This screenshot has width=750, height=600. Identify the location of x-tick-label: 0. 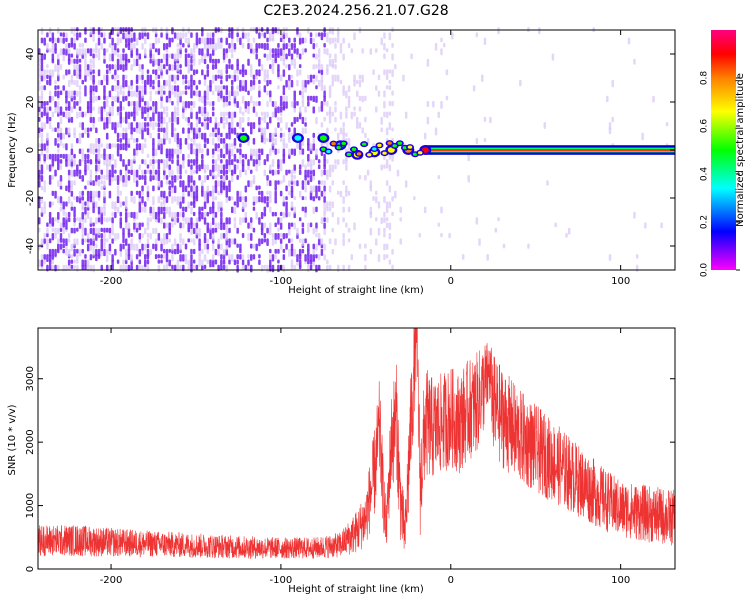
(451, 281).